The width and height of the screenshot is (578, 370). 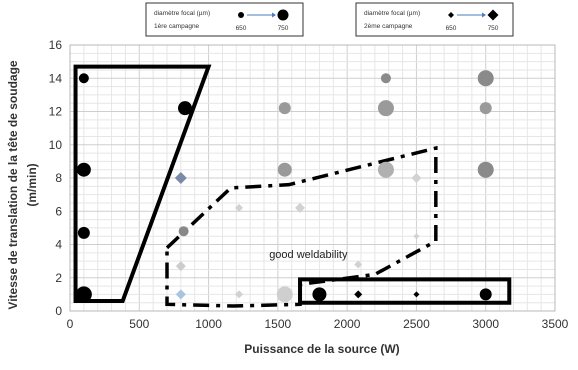 I want to click on annotations: good weldability, so click(x=308, y=255).